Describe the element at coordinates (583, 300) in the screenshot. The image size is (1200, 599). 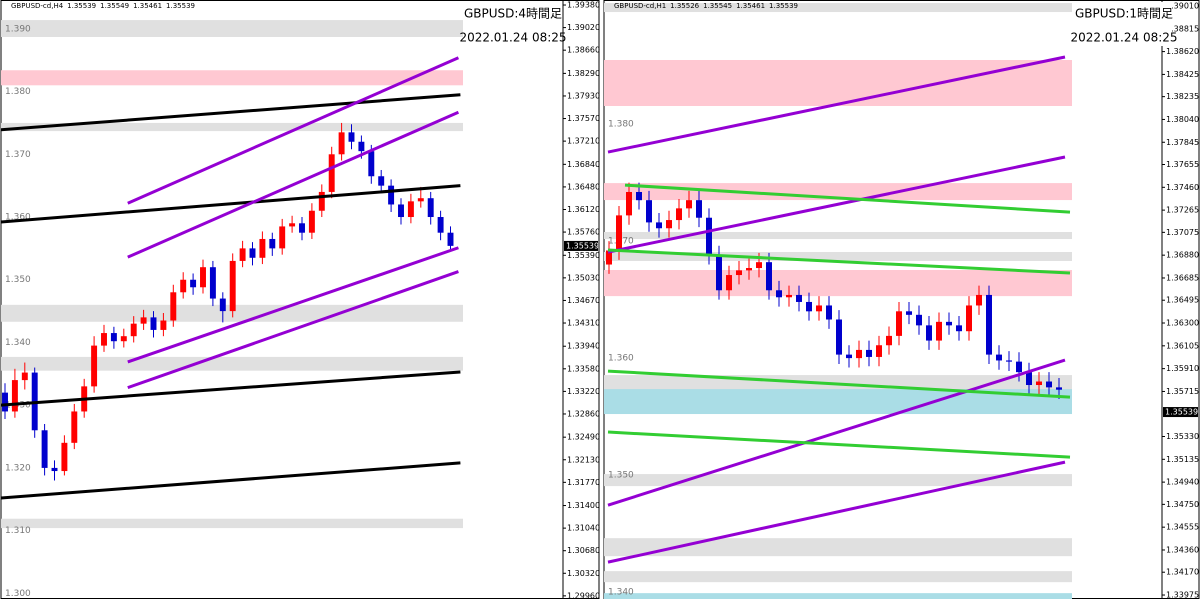
I see `y-tick-label: 1.34670` at that location.